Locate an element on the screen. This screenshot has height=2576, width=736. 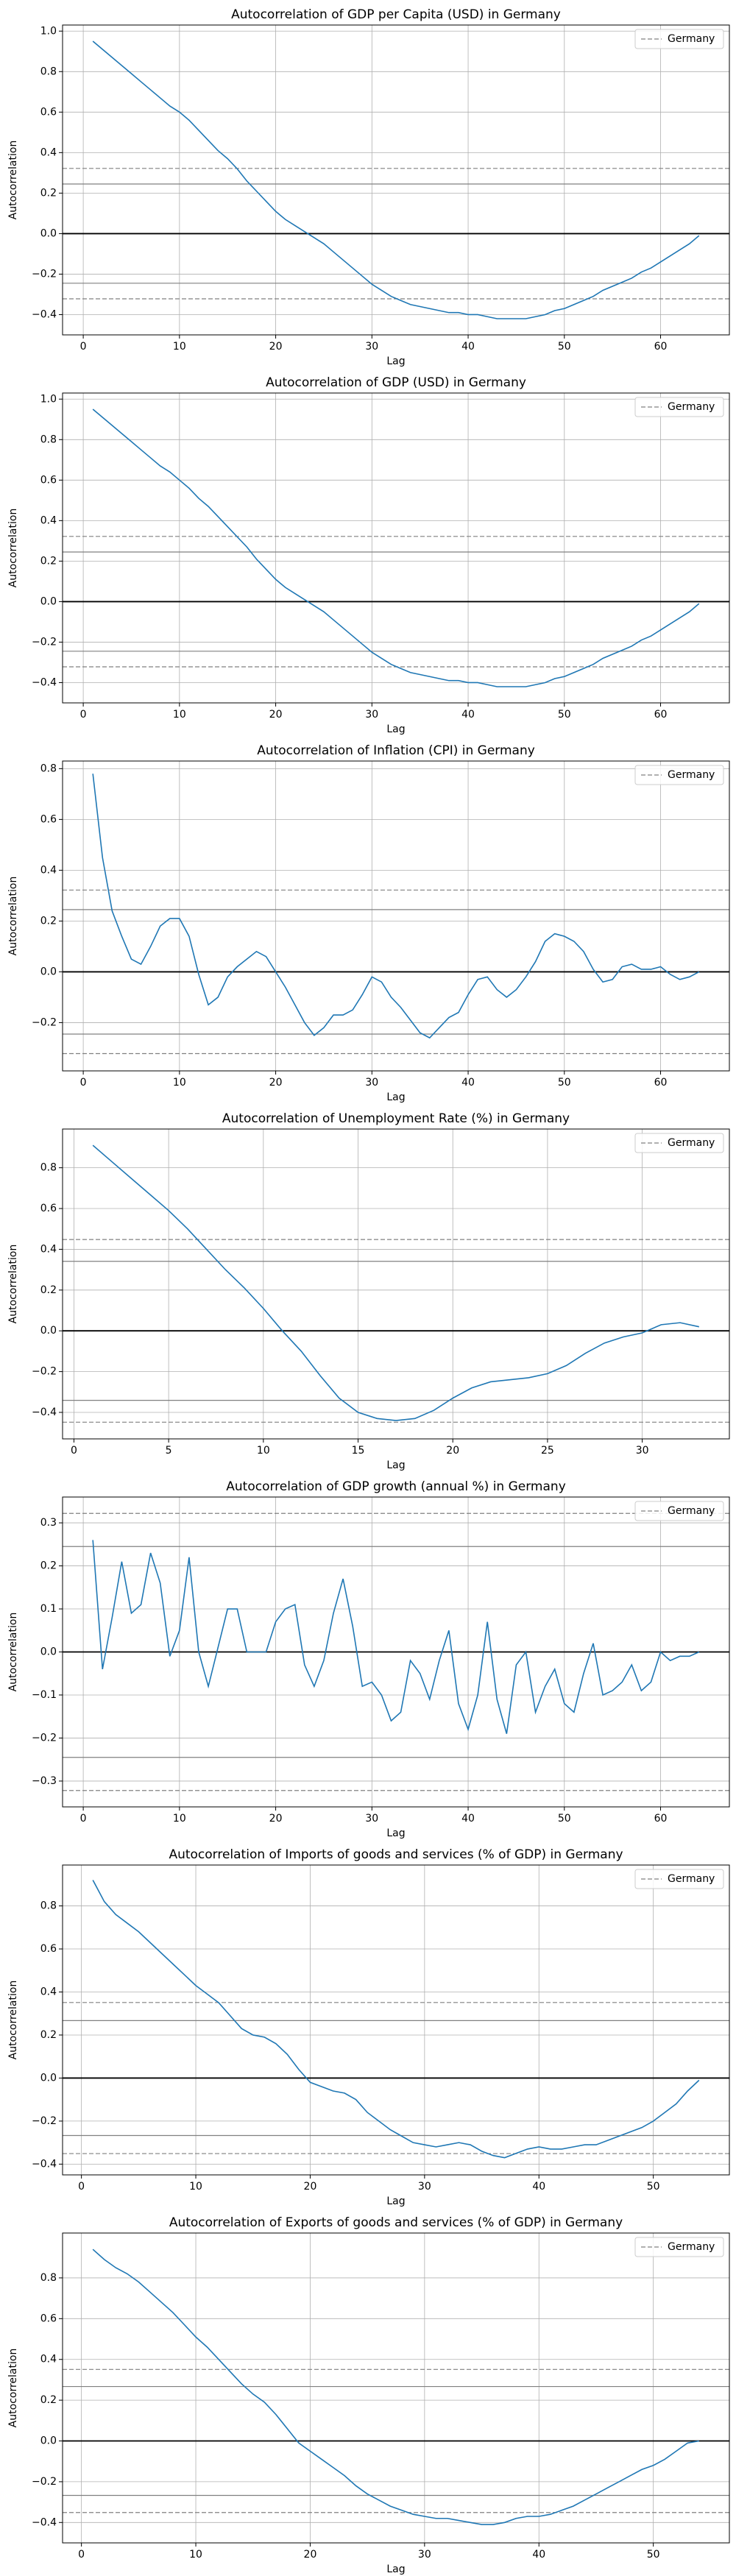
y-tick-label: 0.3 is located at coordinates (48, 1523).